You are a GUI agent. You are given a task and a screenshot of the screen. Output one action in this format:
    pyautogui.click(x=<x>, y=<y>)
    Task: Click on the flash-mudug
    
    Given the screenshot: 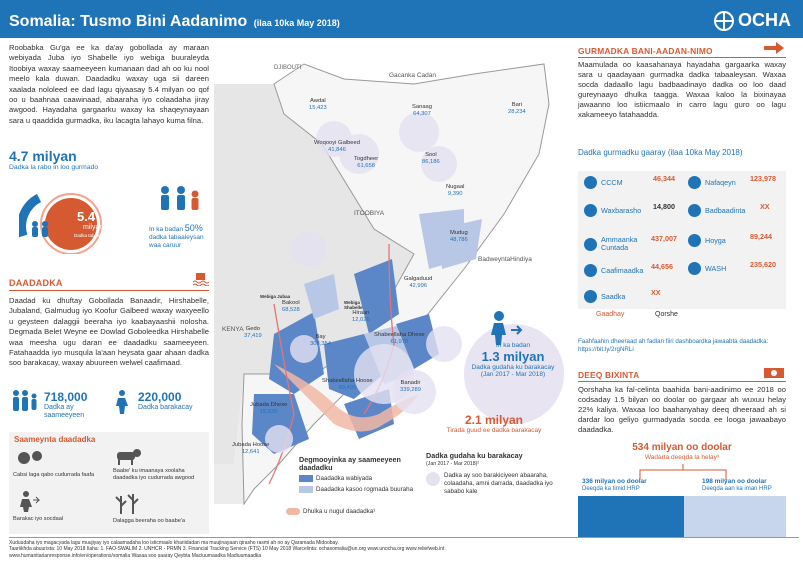 What is the action you would take?
    pyautogui.click(x=460, y=244)
    